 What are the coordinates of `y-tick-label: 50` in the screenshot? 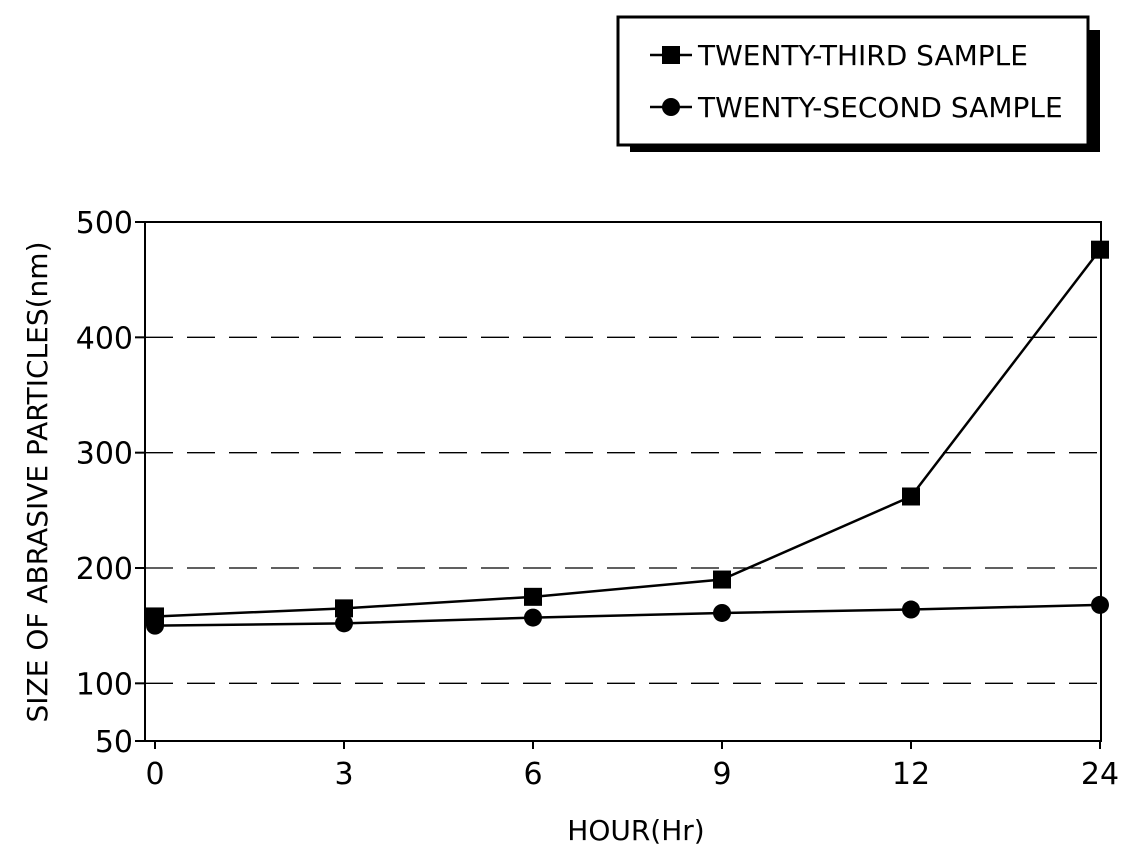 It's located at (114, 742).